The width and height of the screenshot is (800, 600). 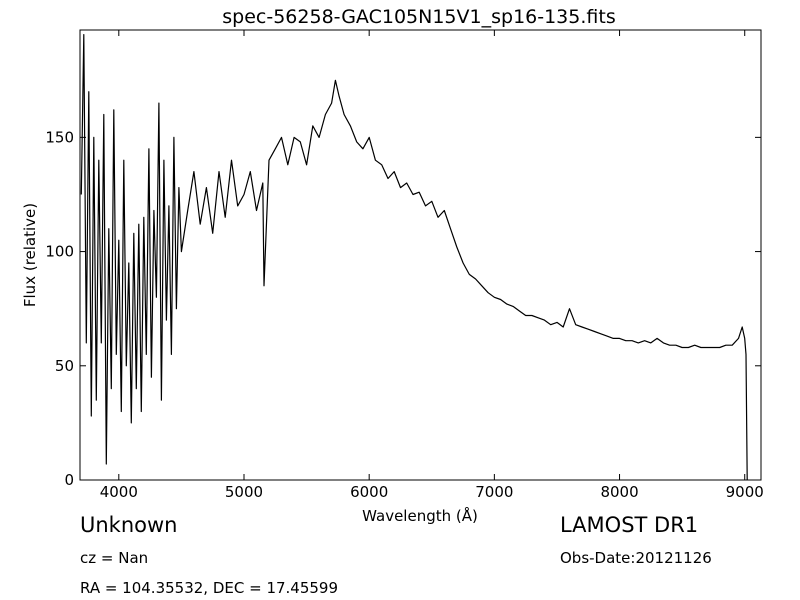 I want to click on x-tick-label: 6000, so click(x=369, y=492).